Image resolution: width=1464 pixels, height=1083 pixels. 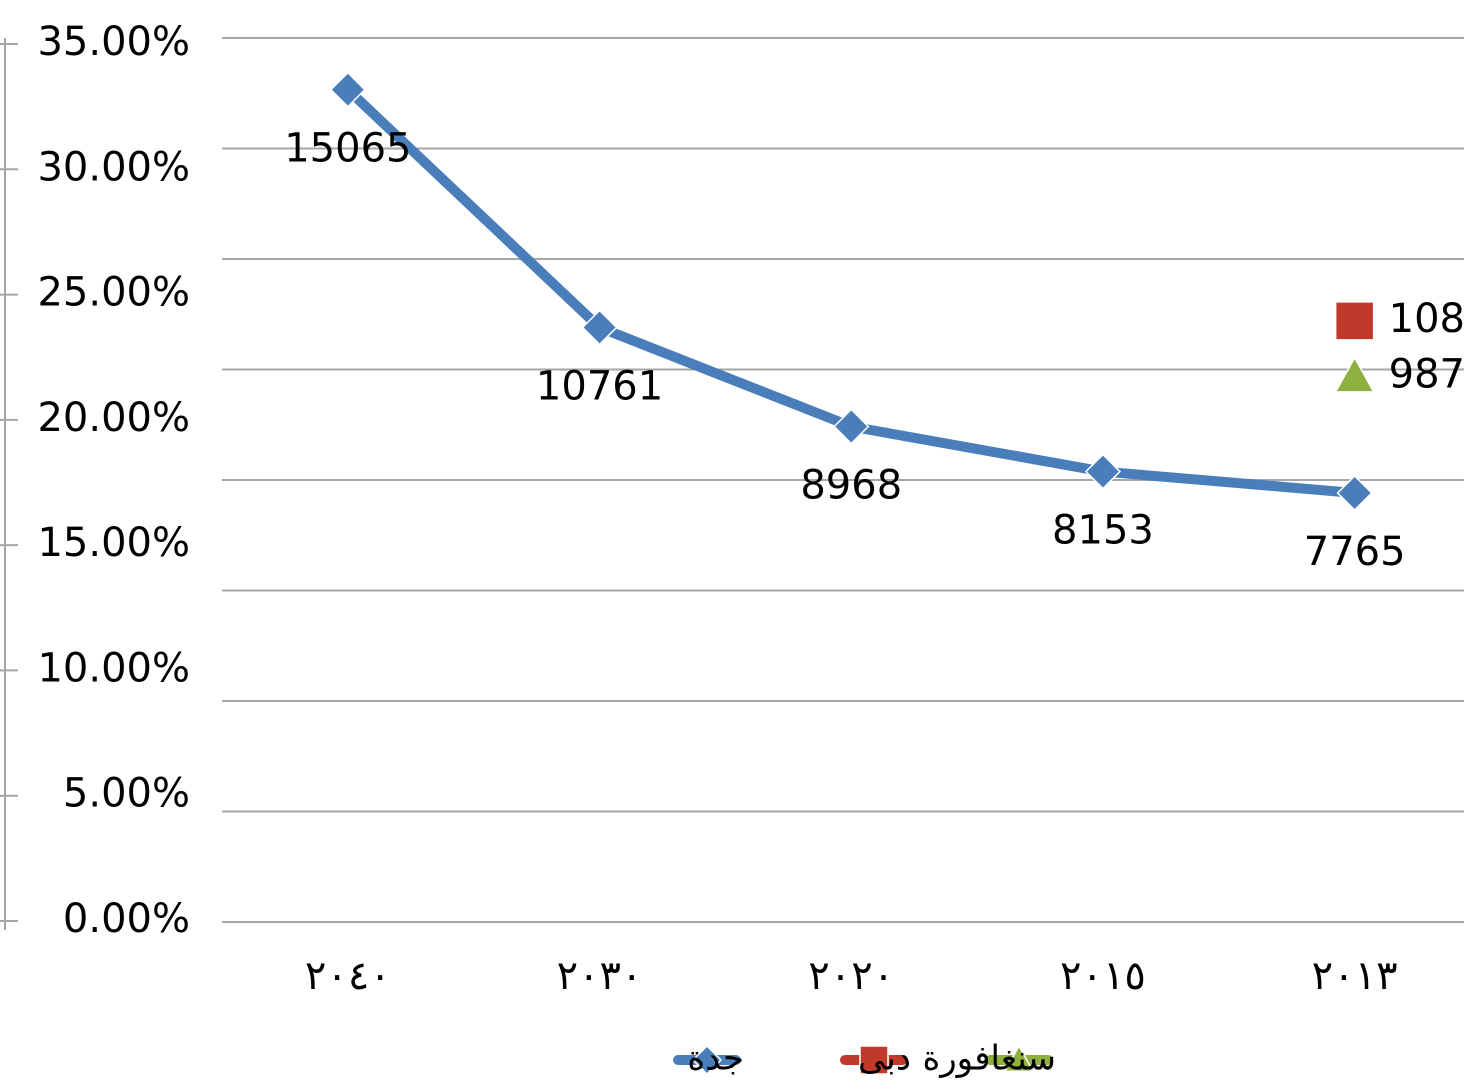 I want to click on y-tick-label: 15.00%, so click(x=113, y=543).